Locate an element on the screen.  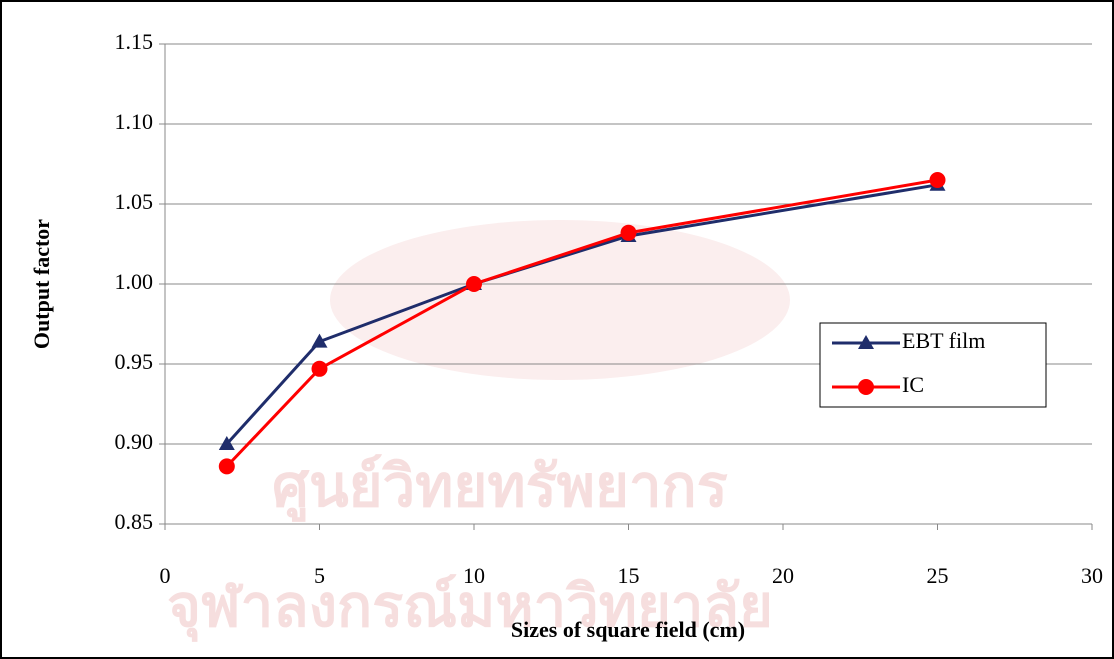
x-tick-label: 5 is located at coordinates (319, 575).